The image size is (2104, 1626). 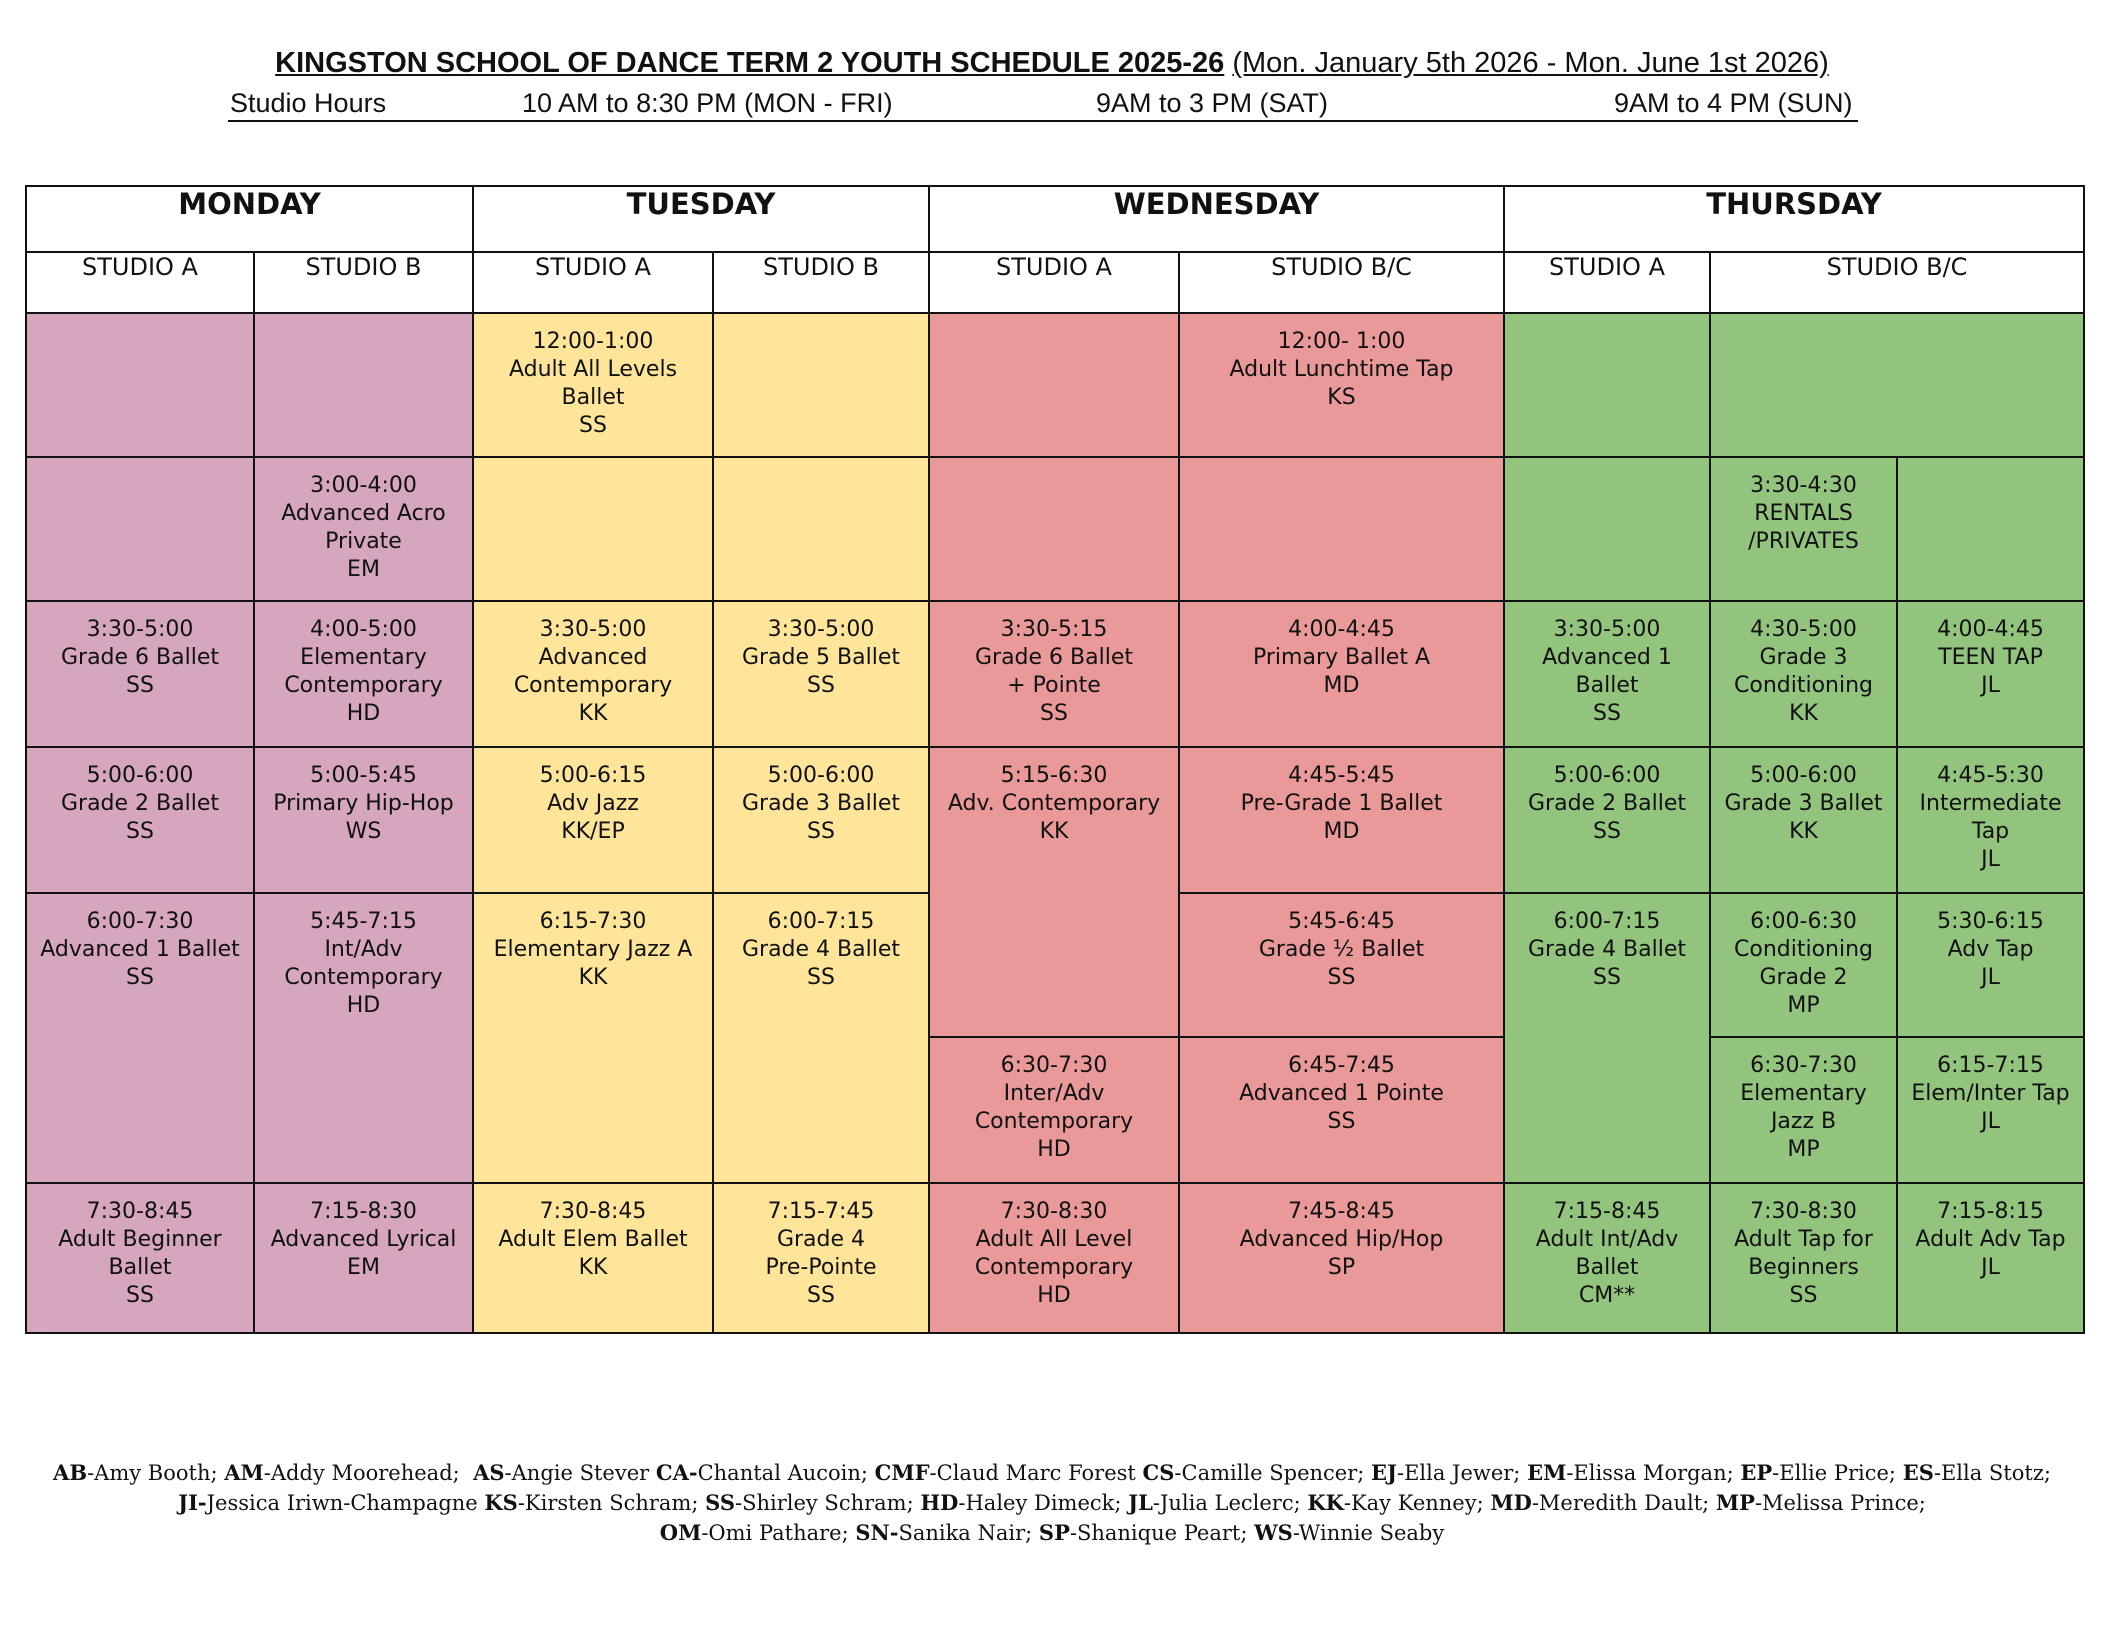 What do you see at coordinates (140, 1239) in the screenshot?
I see `class-name: Adult Beginner` at bounding box center [140, 1239].